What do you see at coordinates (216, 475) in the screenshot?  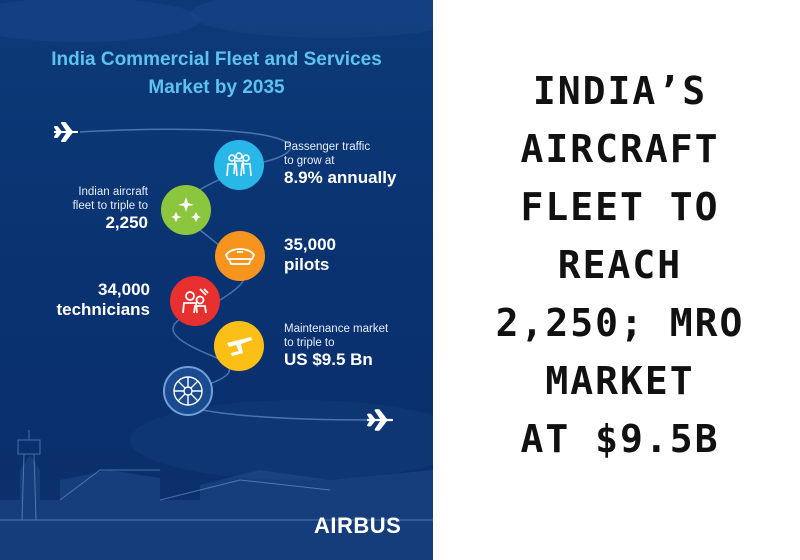 I see `control-tower` at bounding box center [216, 475].